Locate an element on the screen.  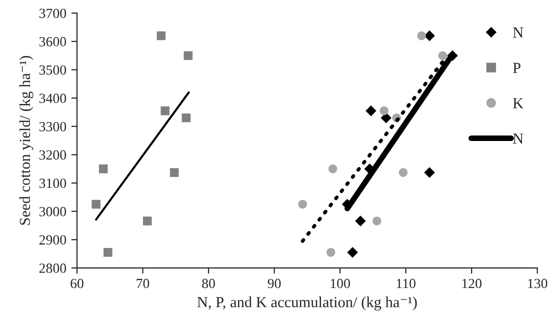
x-tick-label: 100 is located at coordinates (340, 283).